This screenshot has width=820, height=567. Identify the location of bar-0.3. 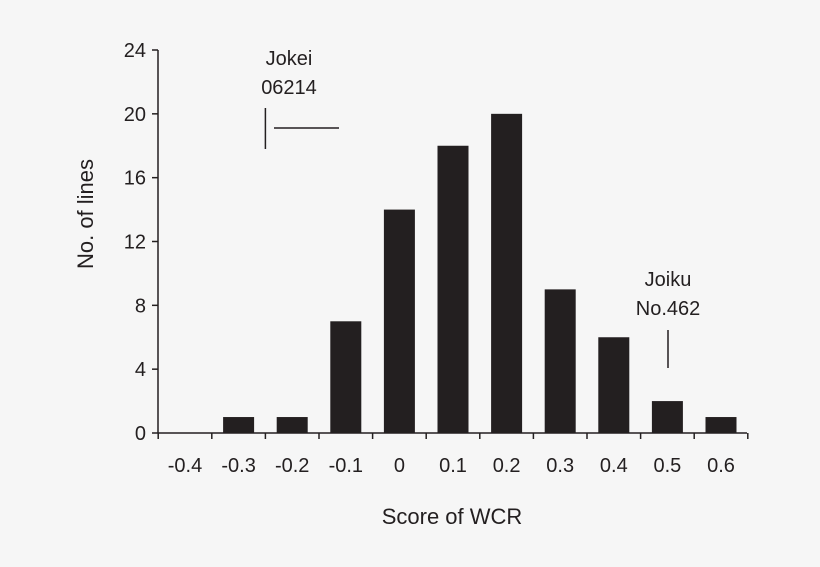
(560, 361).